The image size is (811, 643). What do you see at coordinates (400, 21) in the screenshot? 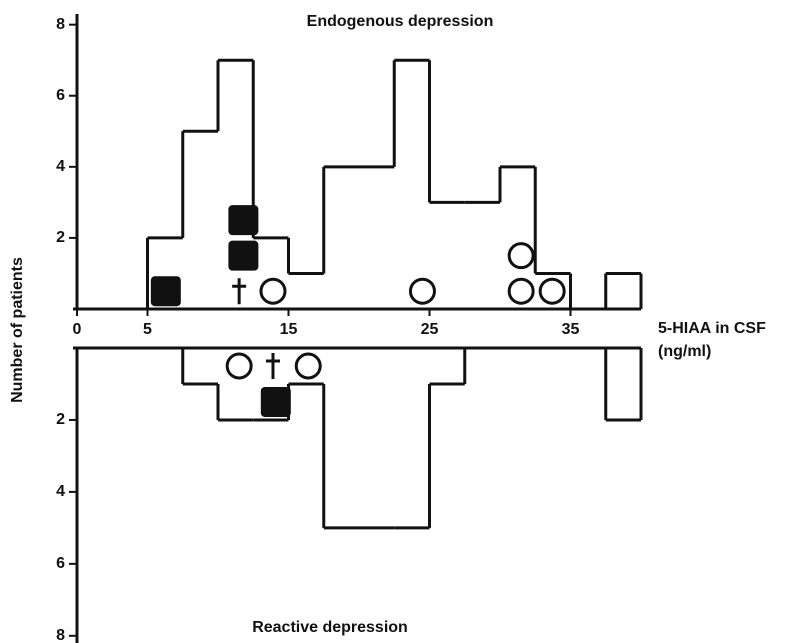
I see `top-title: Endogenous depression` at bounding box center [400, 21].